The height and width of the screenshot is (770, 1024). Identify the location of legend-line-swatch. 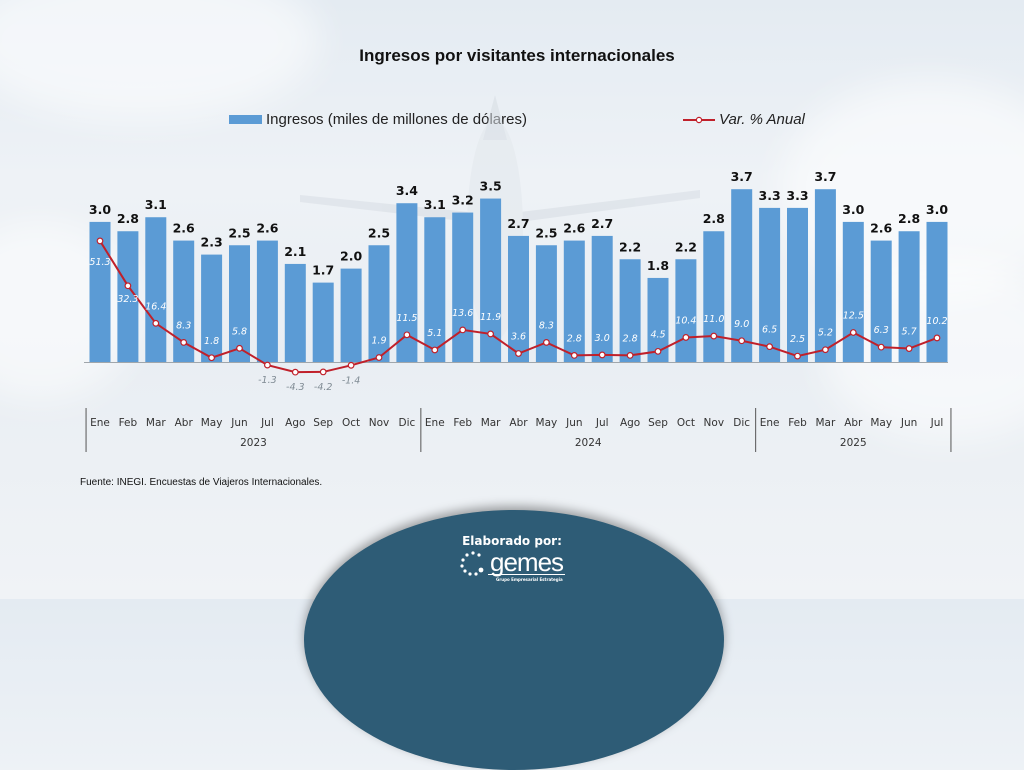
(699, 119).